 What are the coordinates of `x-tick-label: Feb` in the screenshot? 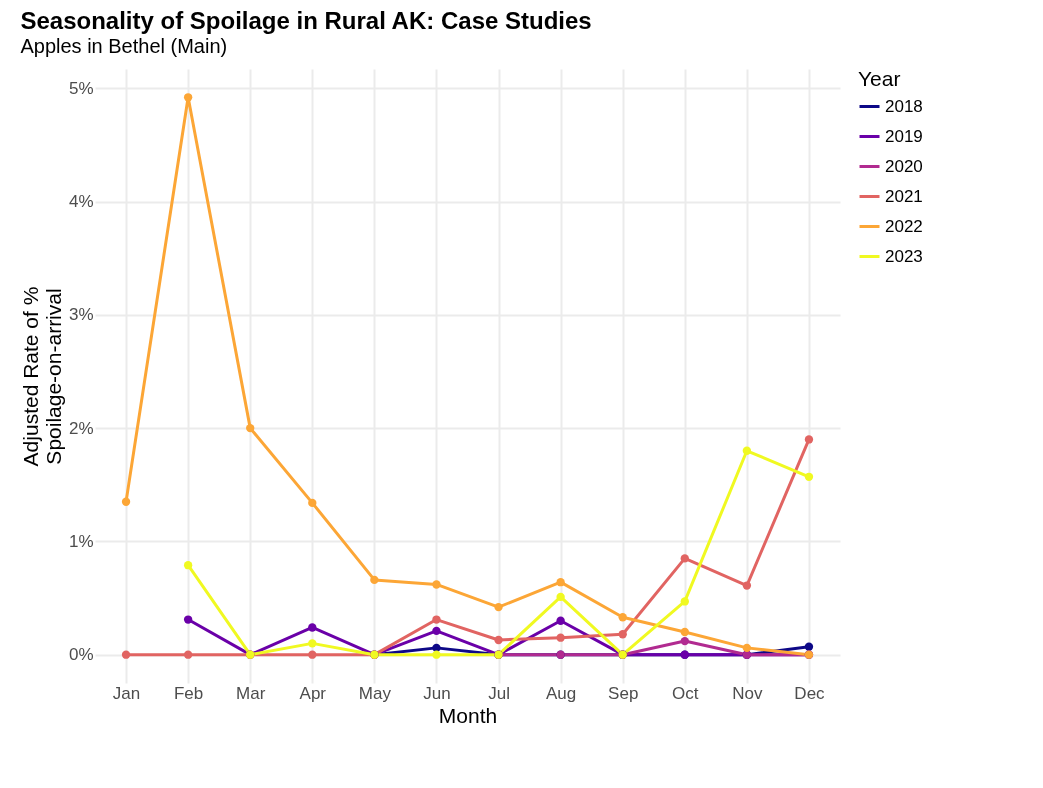 It's located at (188, 693).